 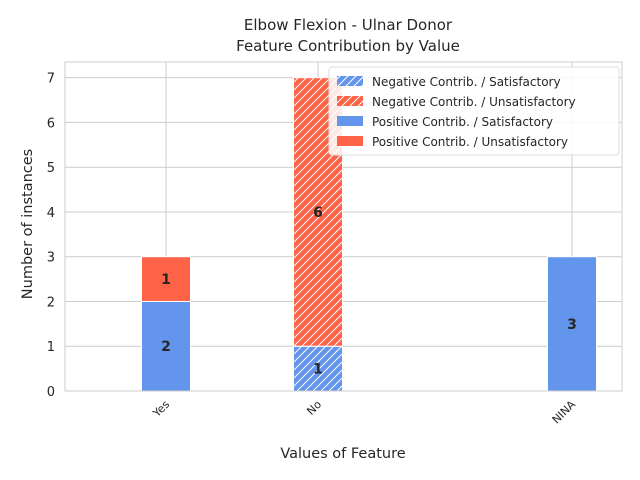 I want to click on y-tick-label: 2, so click(x=51, y=302).